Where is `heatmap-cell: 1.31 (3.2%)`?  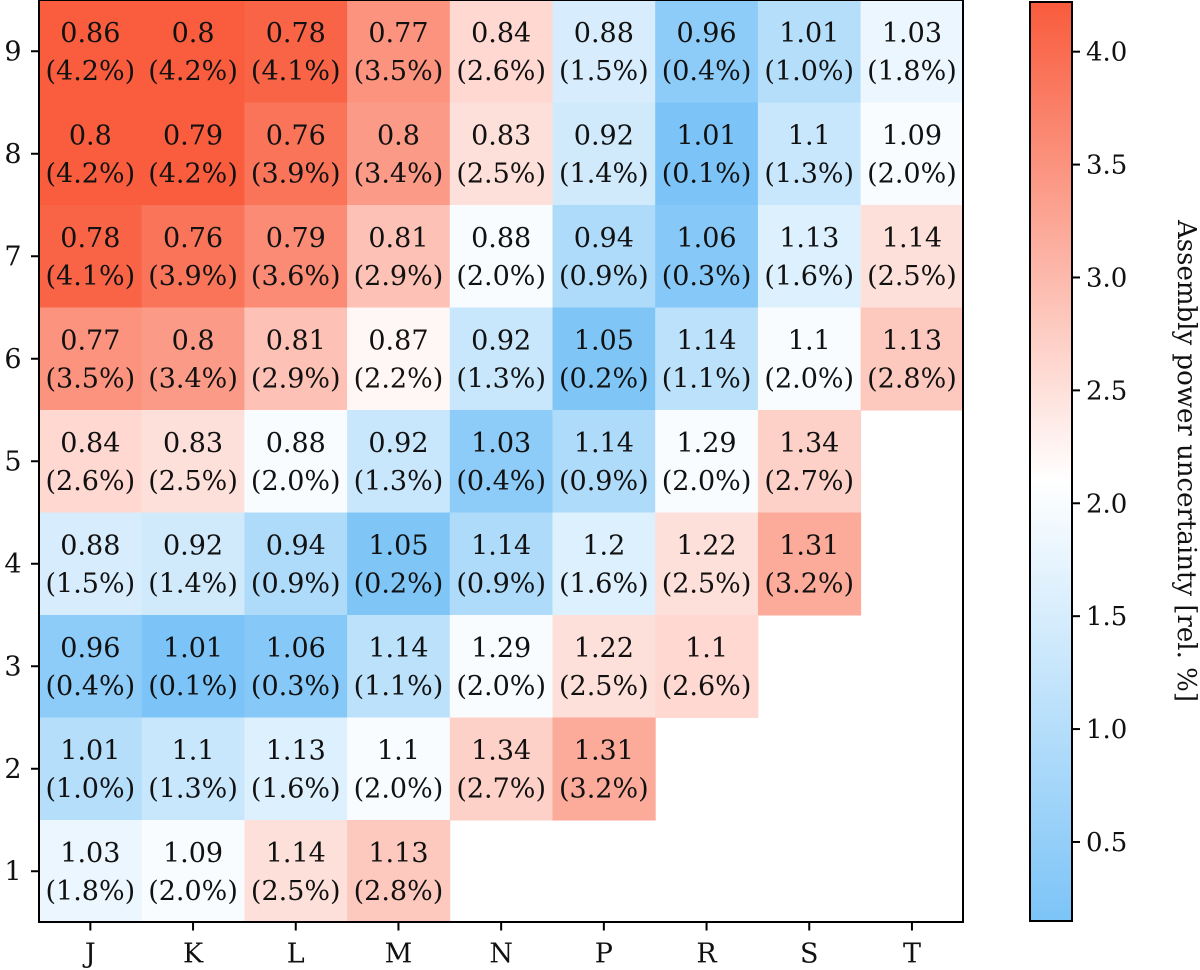
heatmap-cell: 1.31 (3.2%) is located at coordinates (809, 564).